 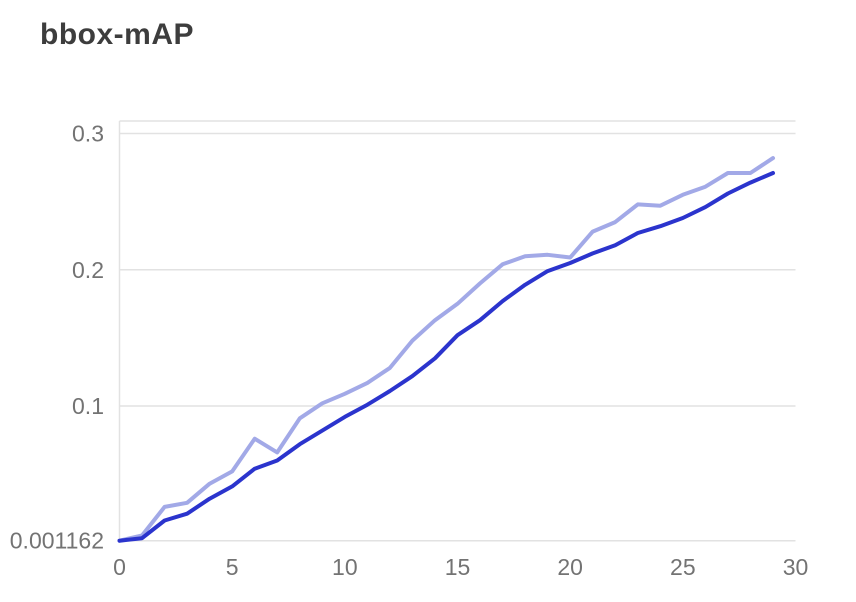 What do you see at coordinates (683, 567) in the screenshot?
I see `x-tick-label: 25` at bounding box center [683, 567].